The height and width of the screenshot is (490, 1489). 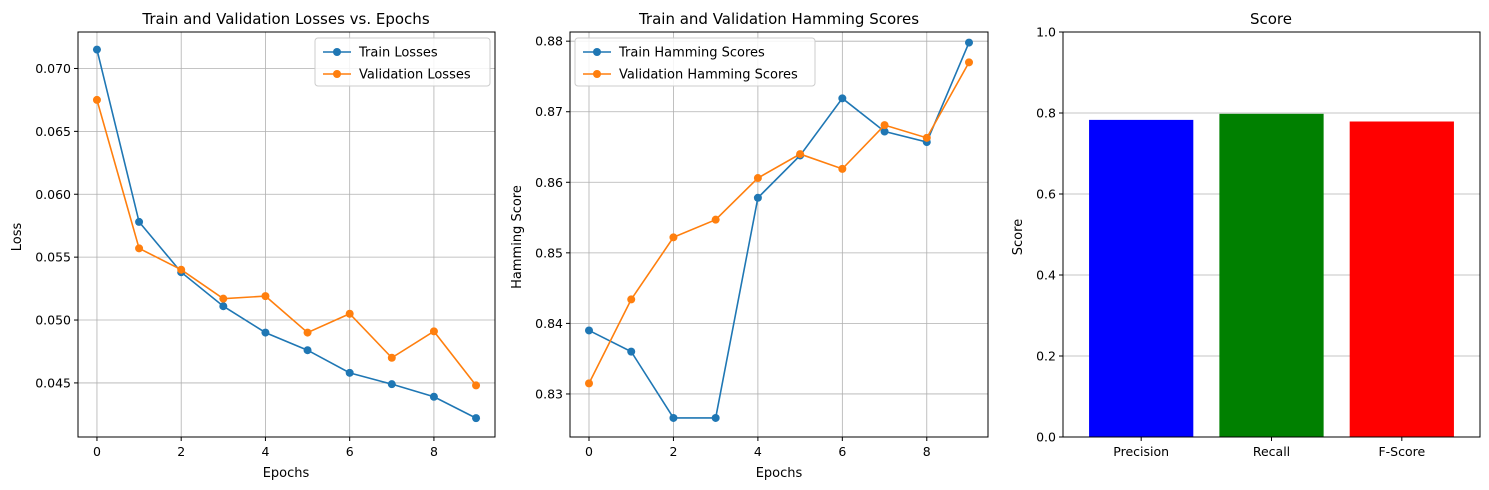 I want to click on loss-chart-legend: Train Losses Validation Losses, so click(x=402, y=62).